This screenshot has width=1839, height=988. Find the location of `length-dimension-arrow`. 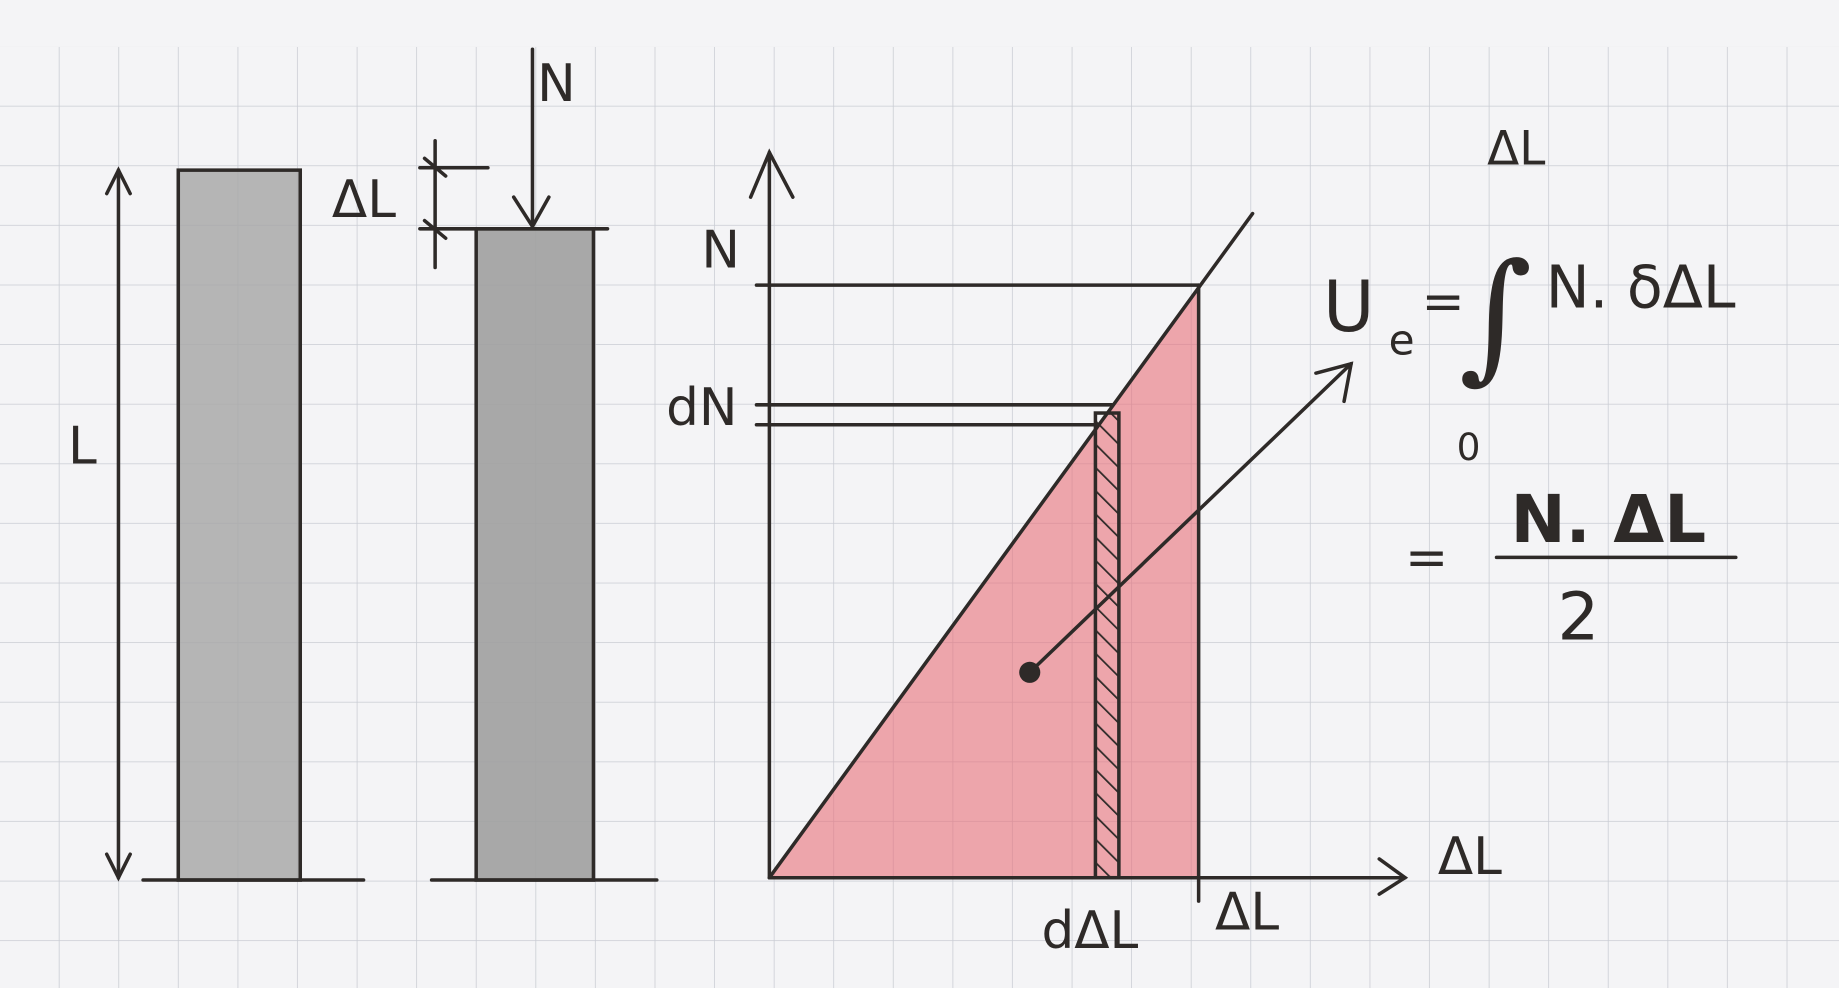

length-dimension-arrow is located at coordinates (118, 524).